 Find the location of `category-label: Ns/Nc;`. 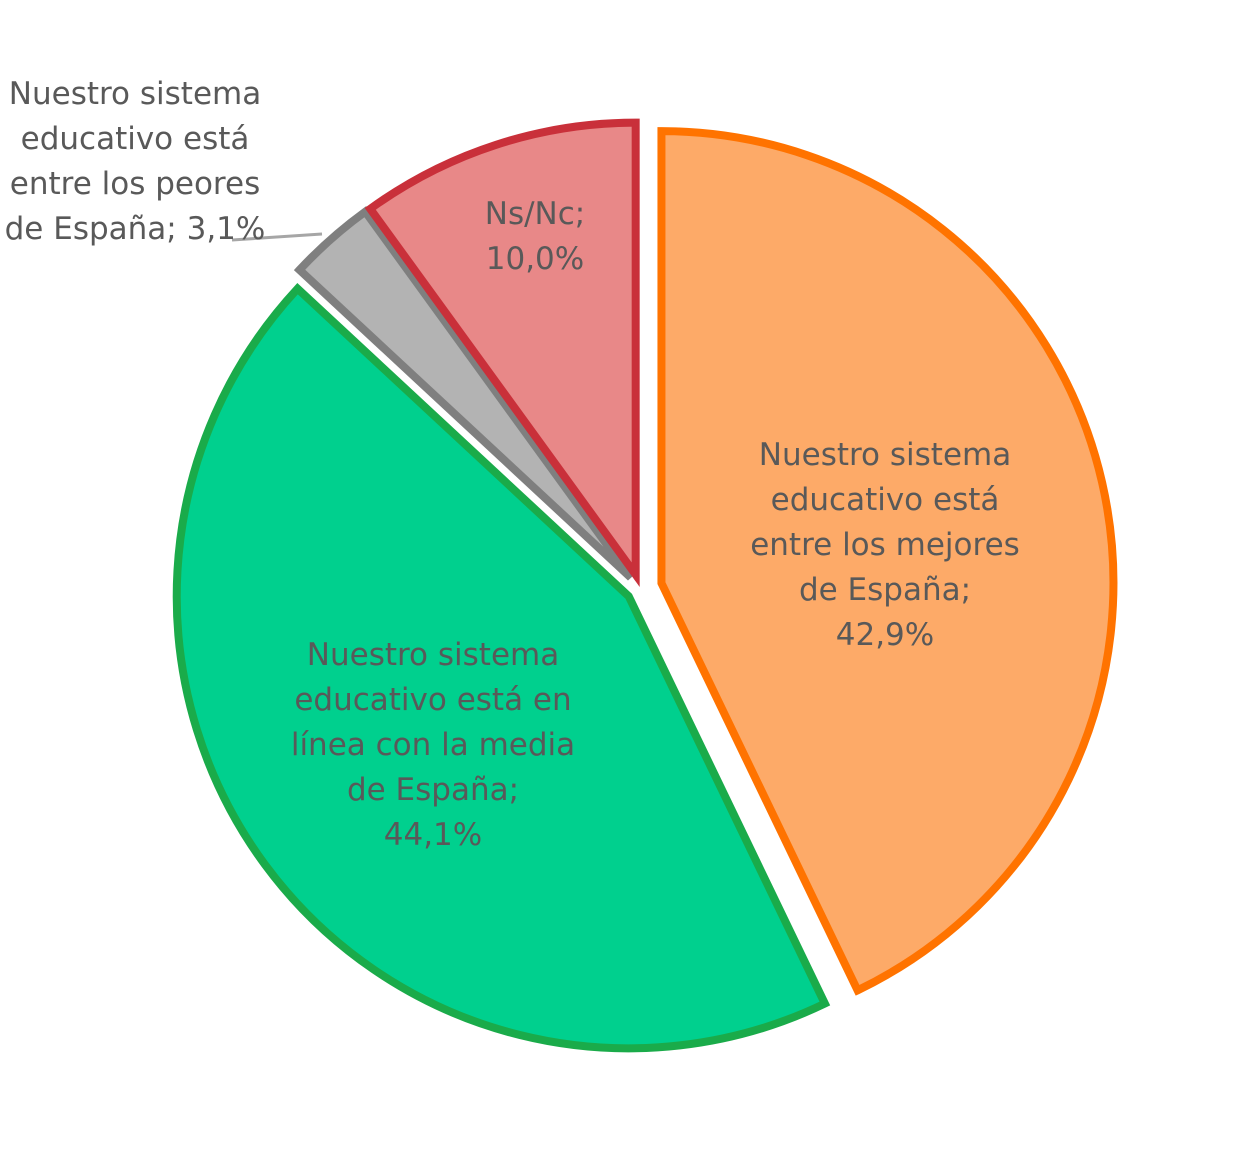

category-label: Ns/Nc; is located at coordinates (535, 214).